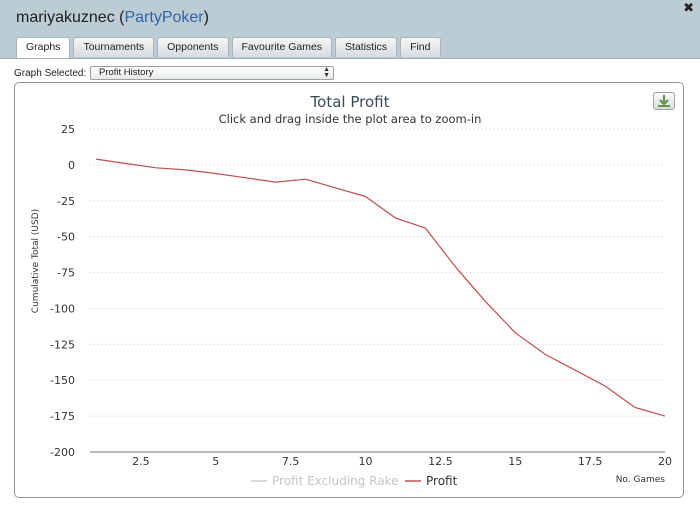 The height and width of the screenshot is (505, 700). What do you see at coordinates (665, 461) in the screenshot?
I see `x-tick-label: 20` at bounding box center [665, 461].